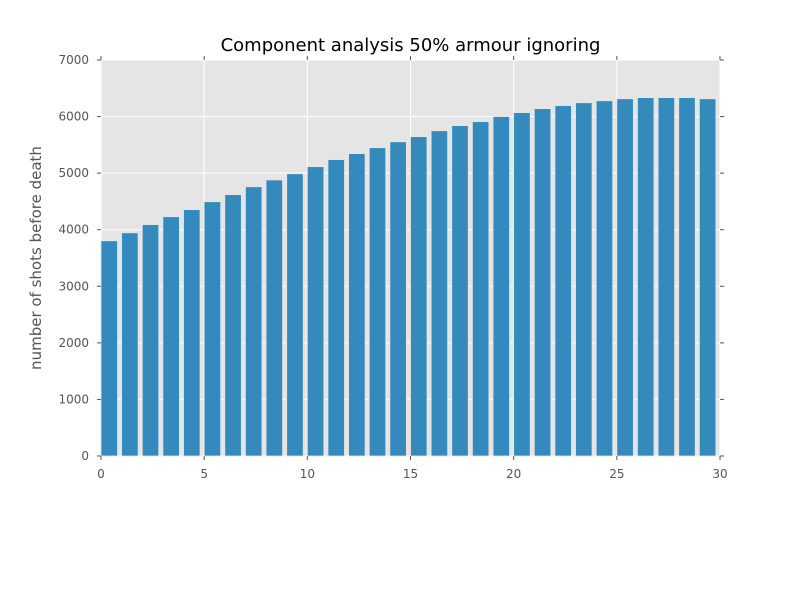  I want to click on x-tick-label: 5, so click(204, 474).